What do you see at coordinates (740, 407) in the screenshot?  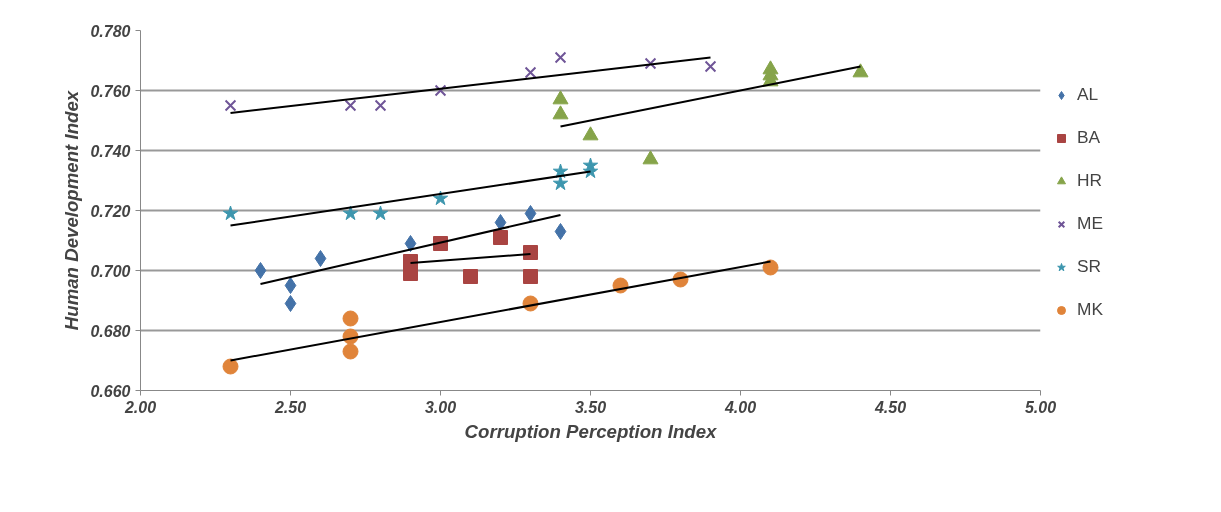 I see `x-tick-label: 4.00` at bounding box center [740, 407].